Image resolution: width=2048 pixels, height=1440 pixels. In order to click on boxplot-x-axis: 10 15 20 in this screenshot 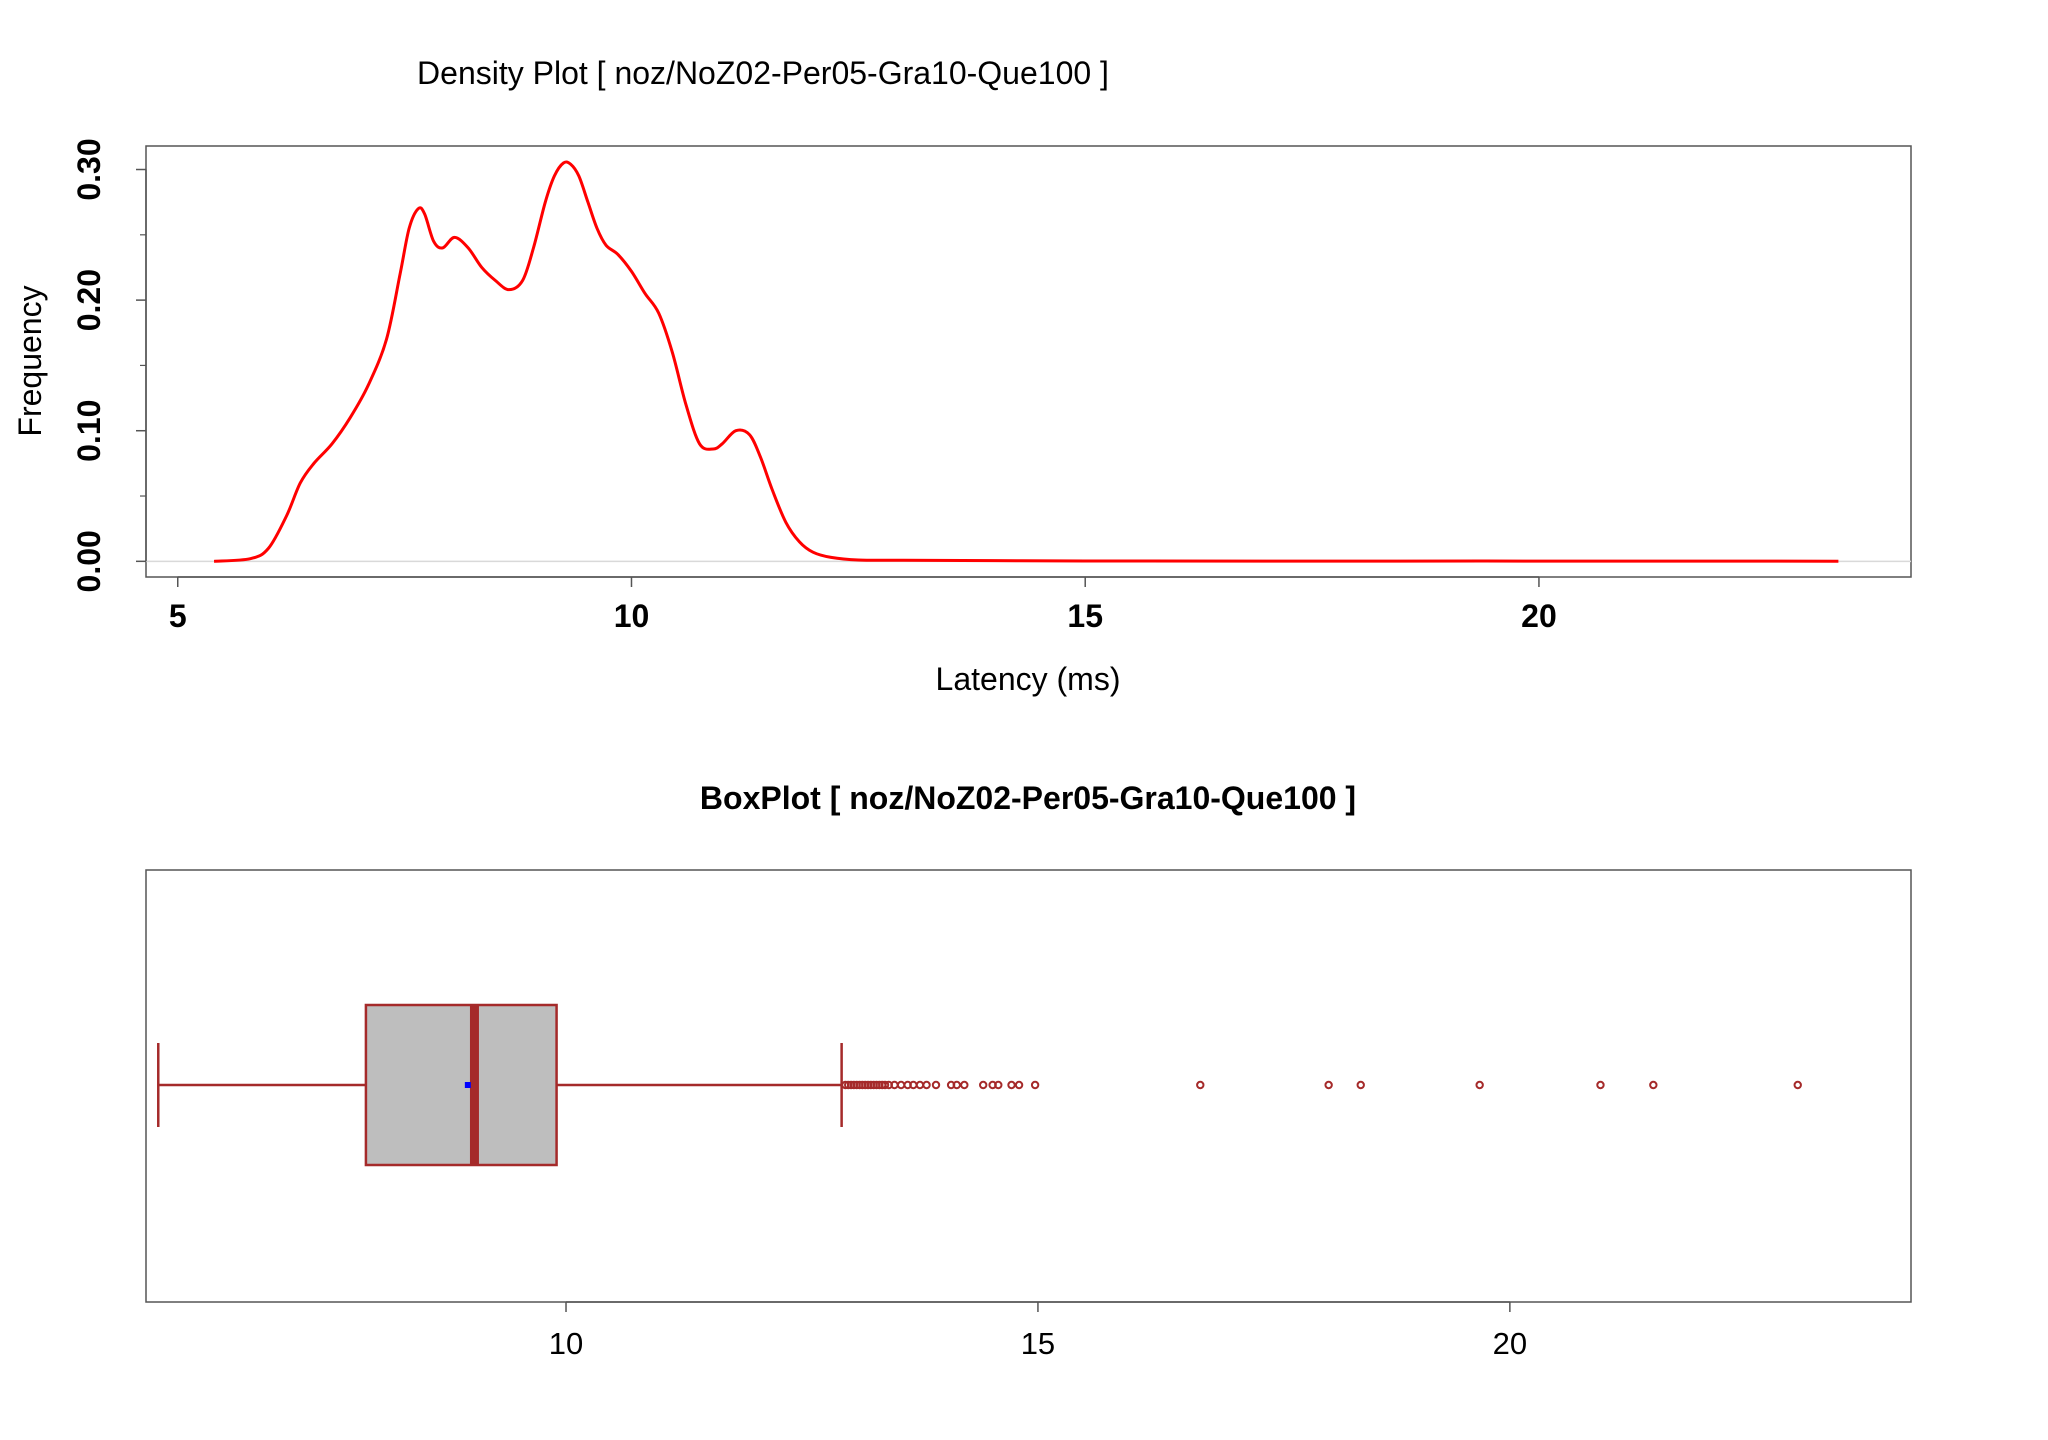, I will do `click(1038, 1331)`.